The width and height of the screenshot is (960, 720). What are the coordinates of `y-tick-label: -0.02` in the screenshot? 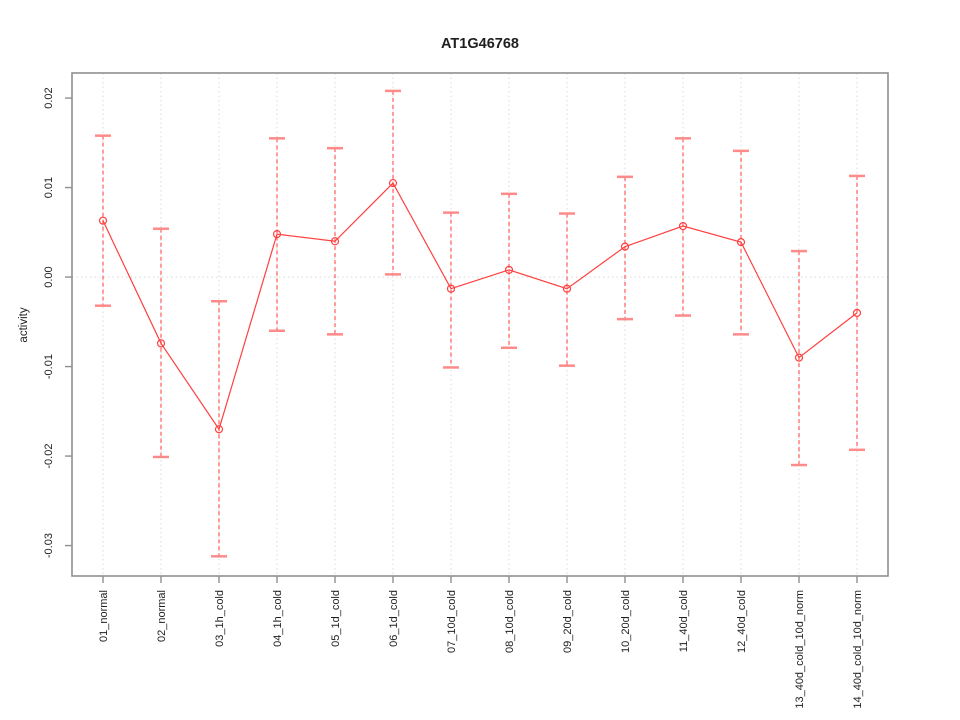 It's located at (49, 456).